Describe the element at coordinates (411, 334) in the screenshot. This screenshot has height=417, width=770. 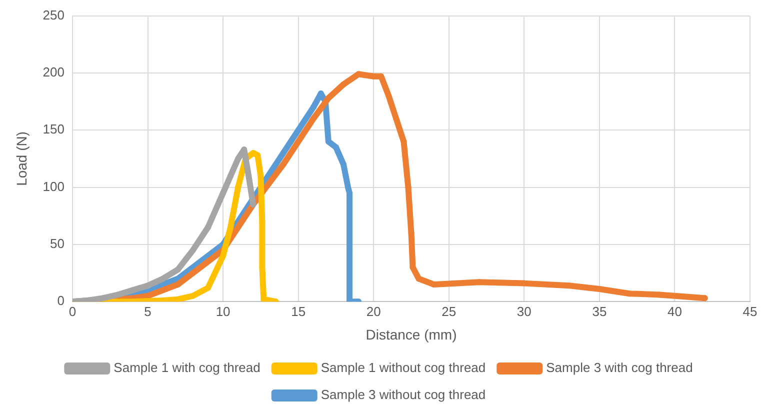
I see `x-axis-title: Distance (mm)` at that location.